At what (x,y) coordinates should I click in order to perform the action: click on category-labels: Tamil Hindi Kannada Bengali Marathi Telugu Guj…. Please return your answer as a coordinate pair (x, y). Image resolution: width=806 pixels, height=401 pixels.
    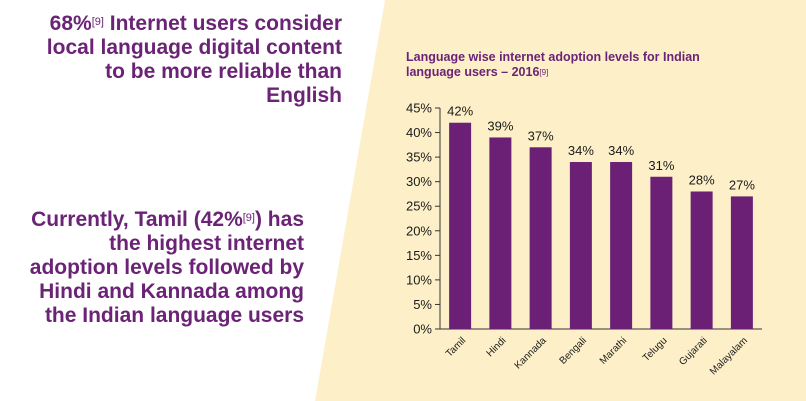
    Looking at the image, I should click on (597, 356).